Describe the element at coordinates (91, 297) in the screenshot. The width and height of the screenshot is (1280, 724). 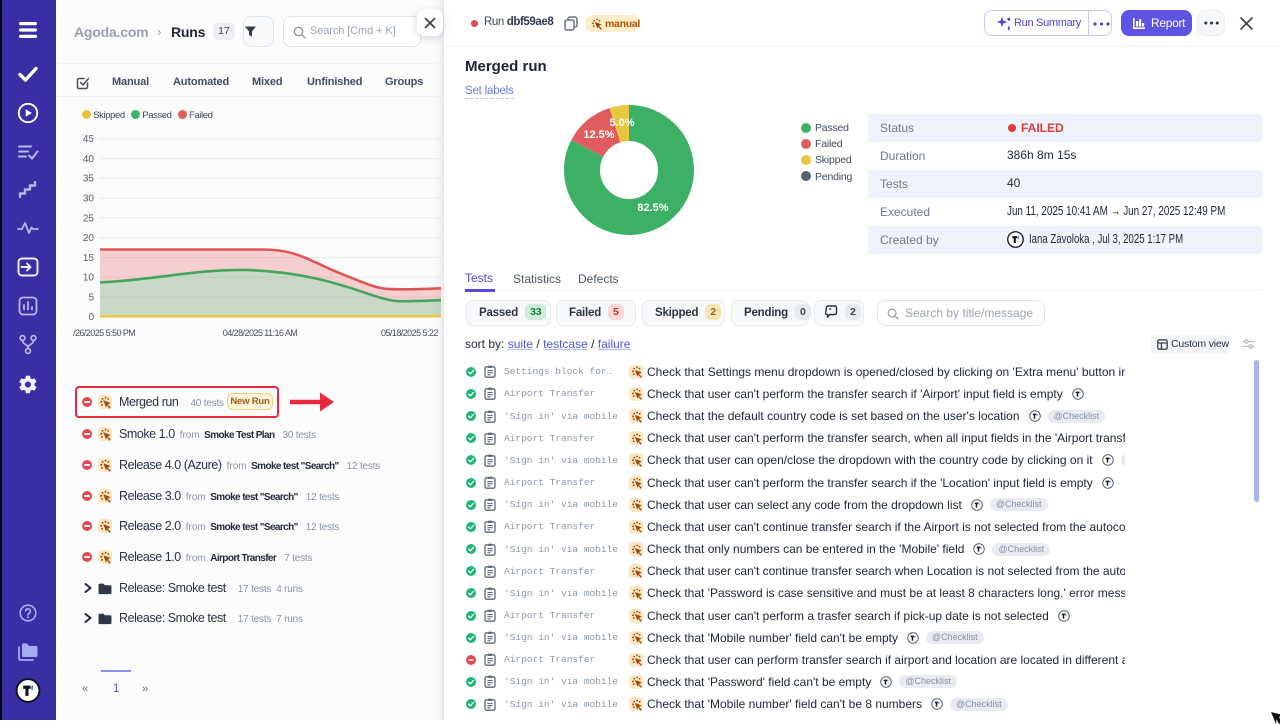
I see `svg-text: 5` at that location.